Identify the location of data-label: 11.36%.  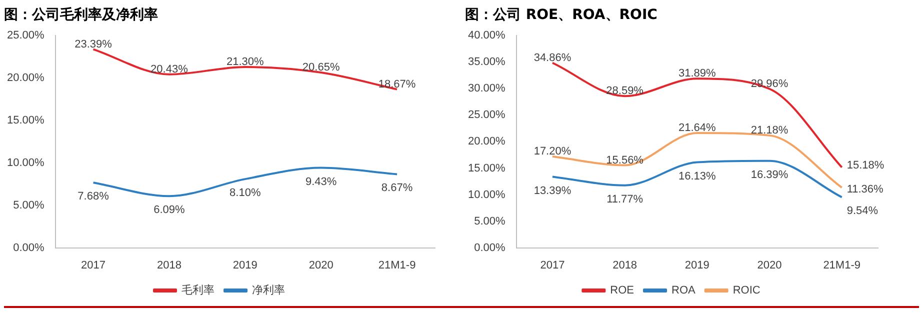
(865, 190).